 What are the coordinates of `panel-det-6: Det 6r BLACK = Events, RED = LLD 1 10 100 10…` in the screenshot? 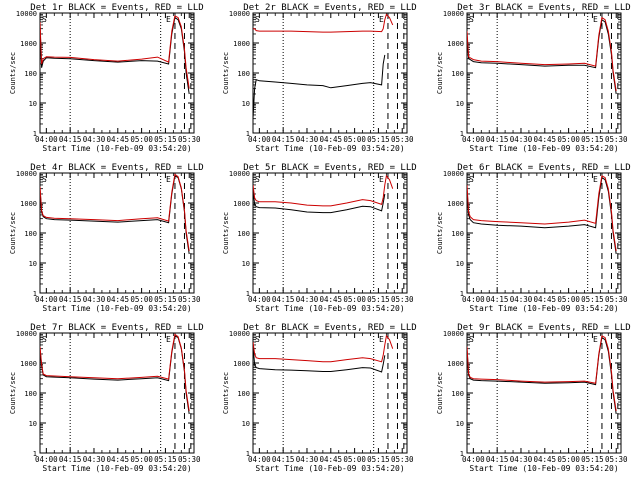 It's located at (533, 238).